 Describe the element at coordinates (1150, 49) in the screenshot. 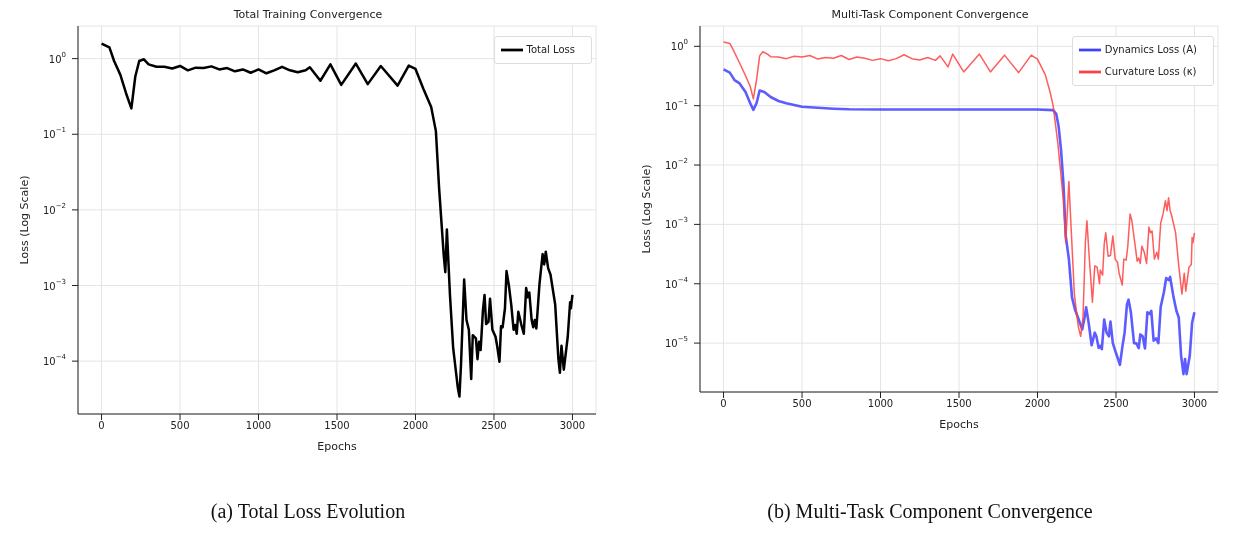

I see `legend-label: Dynamics Loss (A)` at that location.